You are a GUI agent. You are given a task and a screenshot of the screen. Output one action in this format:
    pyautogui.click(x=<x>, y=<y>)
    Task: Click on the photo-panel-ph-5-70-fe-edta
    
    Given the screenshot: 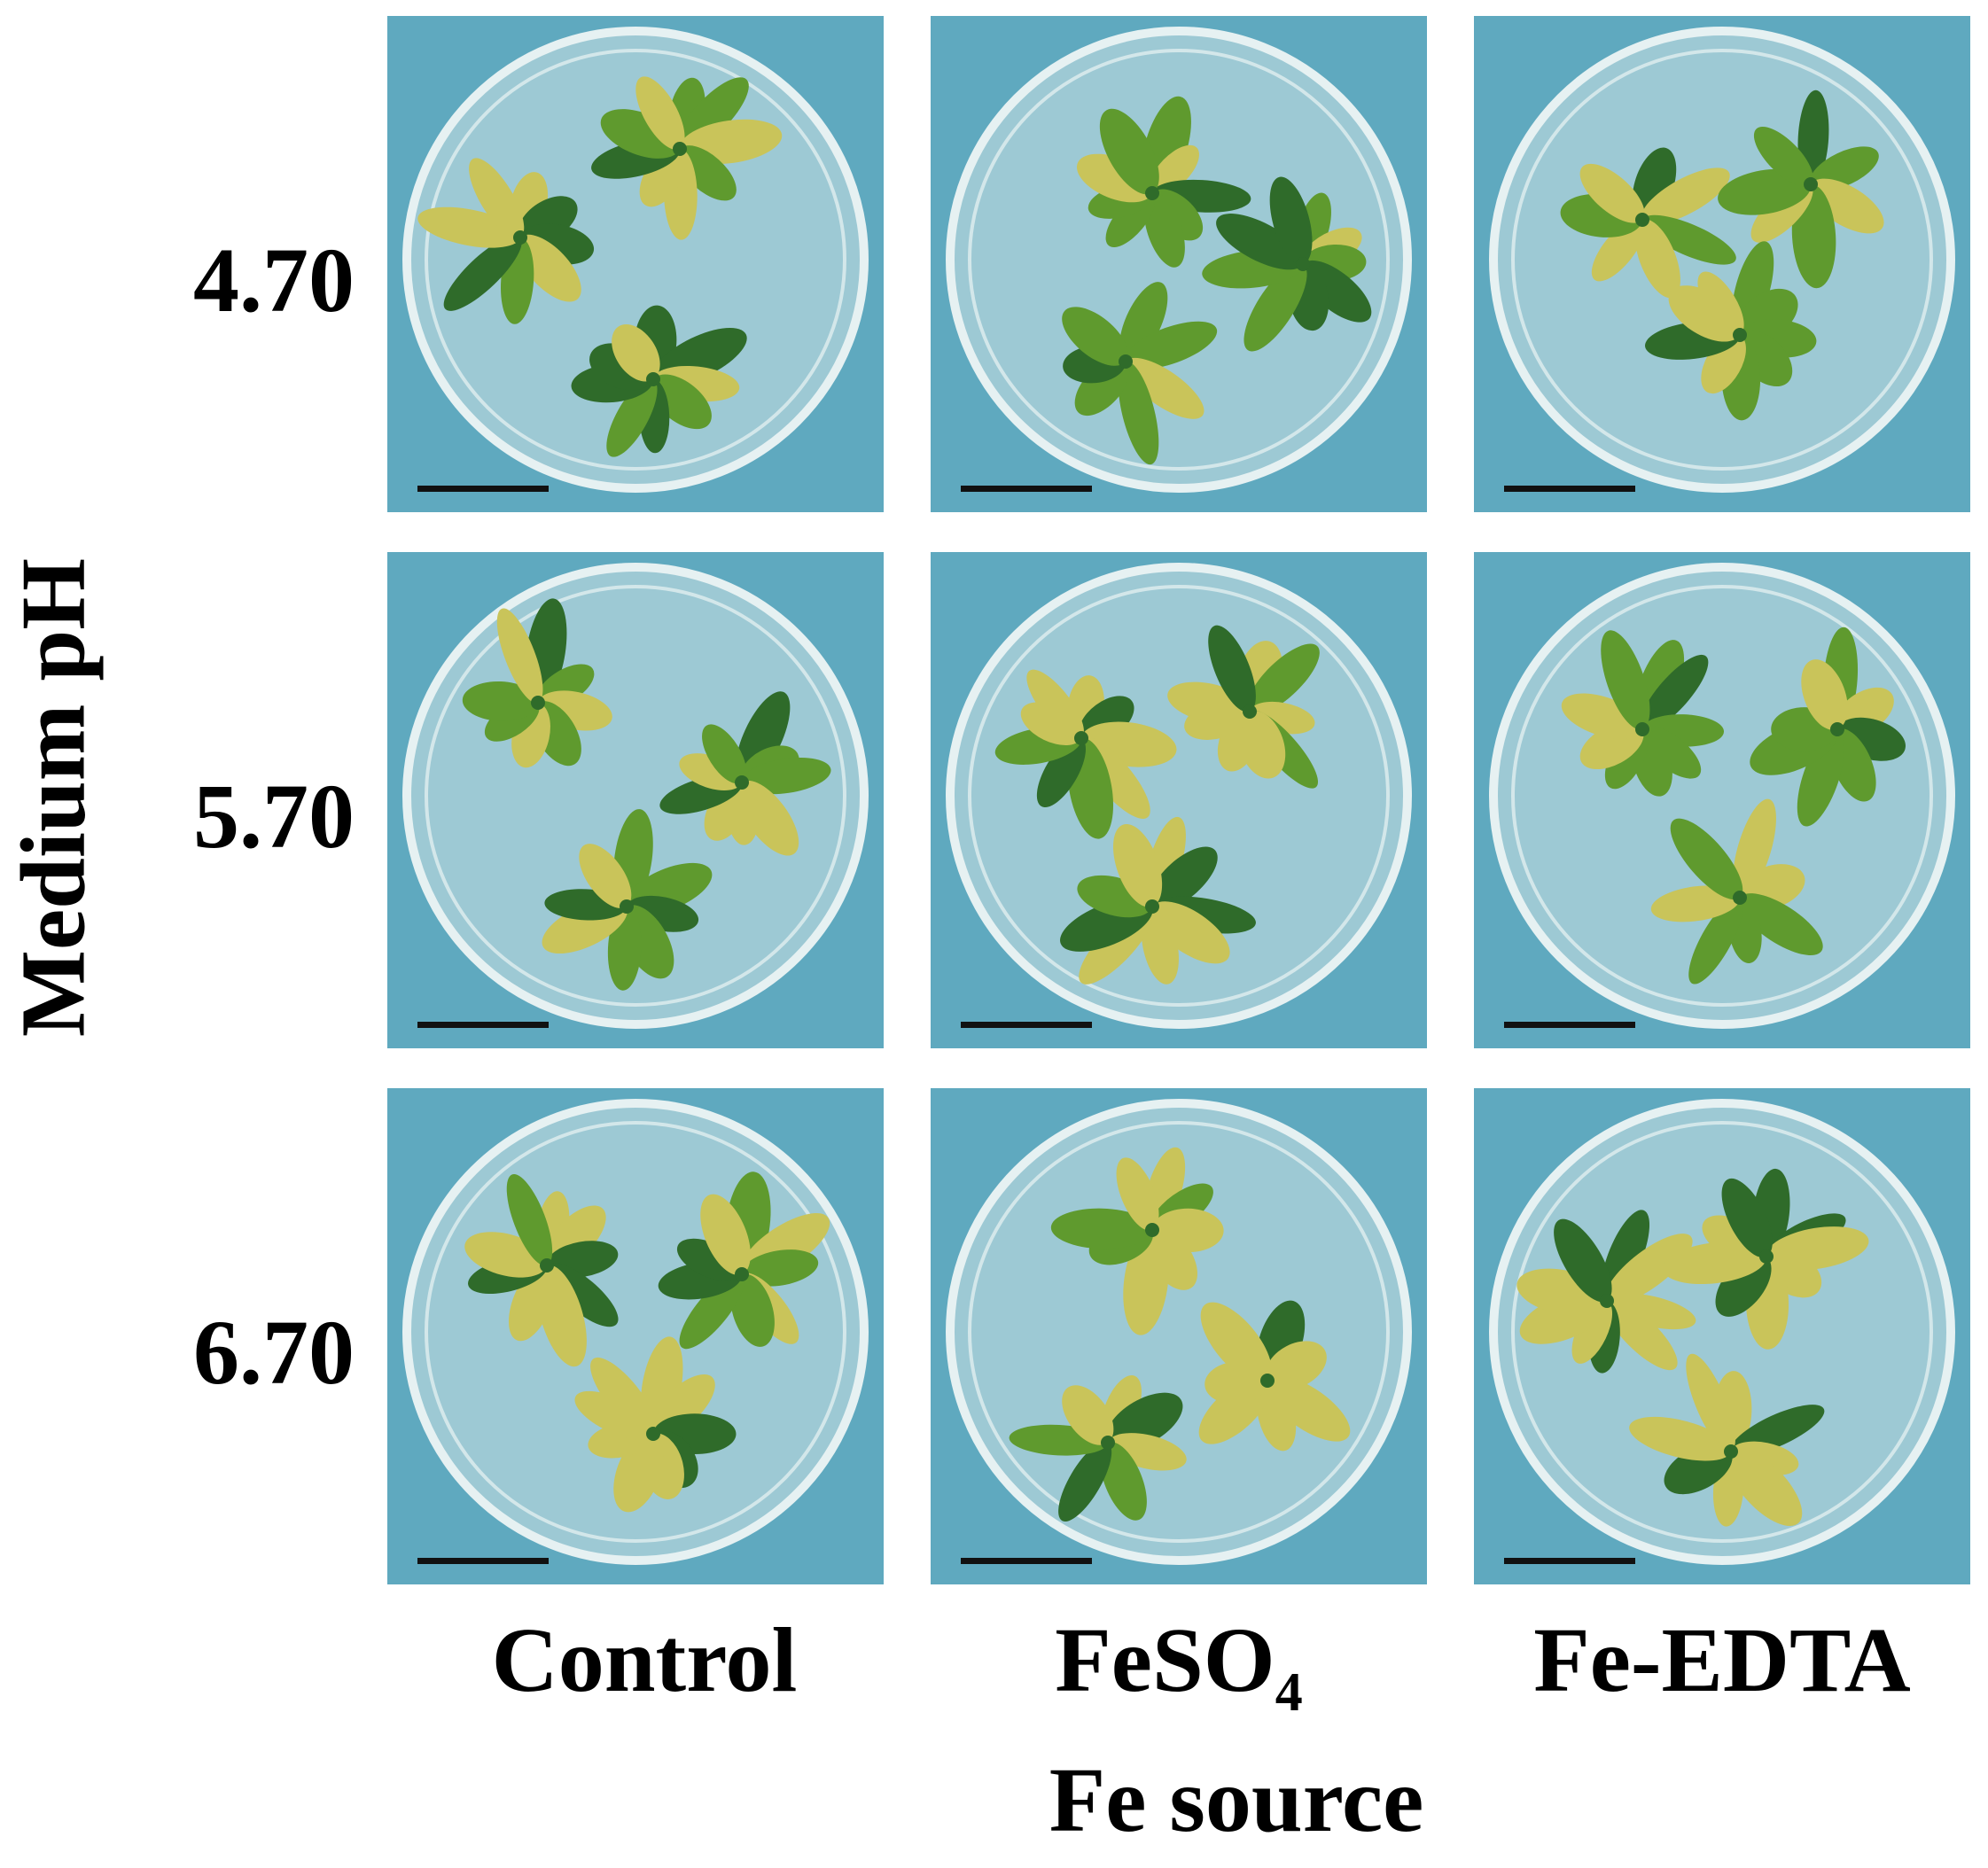 What is the action you would take?
    pyautogui.click(x=1722, y=800)
    